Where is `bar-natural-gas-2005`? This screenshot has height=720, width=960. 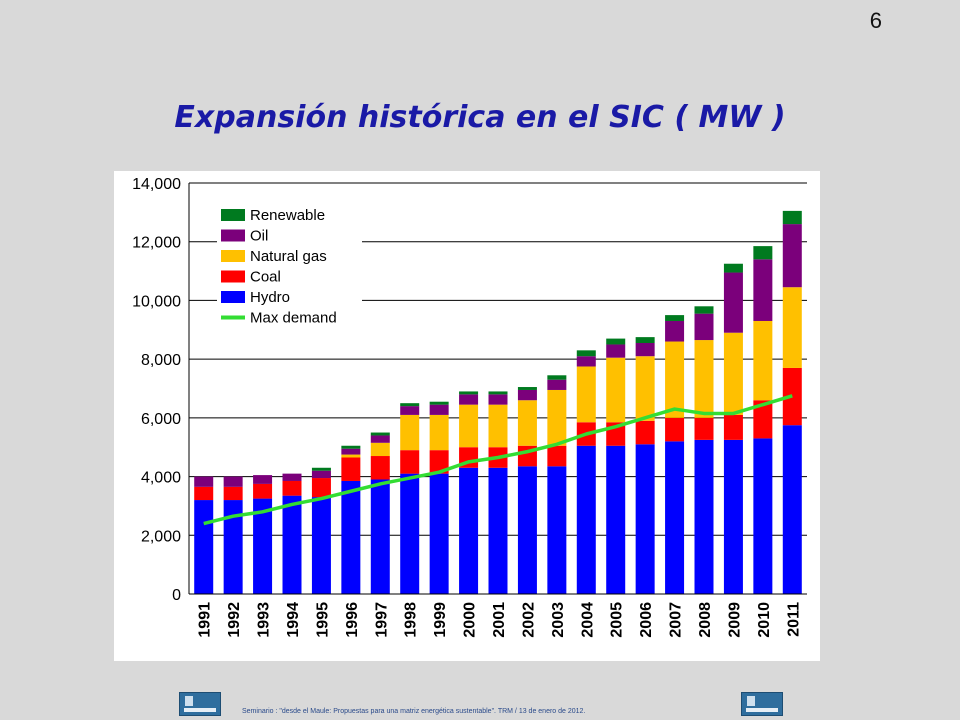 bar-natural-gas-2005 is located at coordinates (616, 390).